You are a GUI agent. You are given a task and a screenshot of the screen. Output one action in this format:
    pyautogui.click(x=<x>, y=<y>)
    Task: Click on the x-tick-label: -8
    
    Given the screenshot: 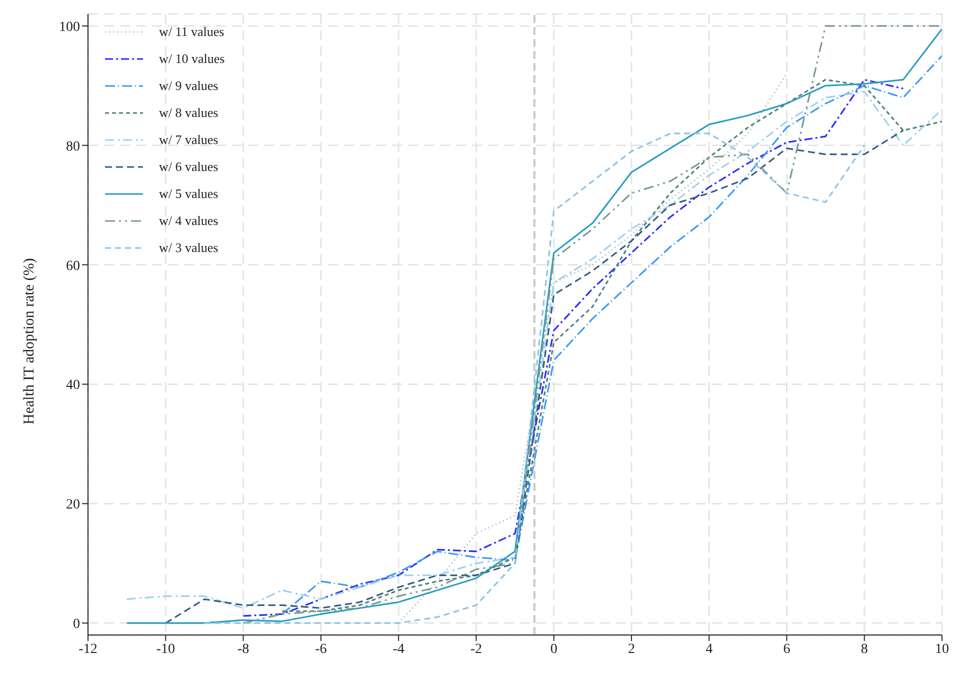 What is the action you would take?
    pyautogui.click(x=243, y=649)
    